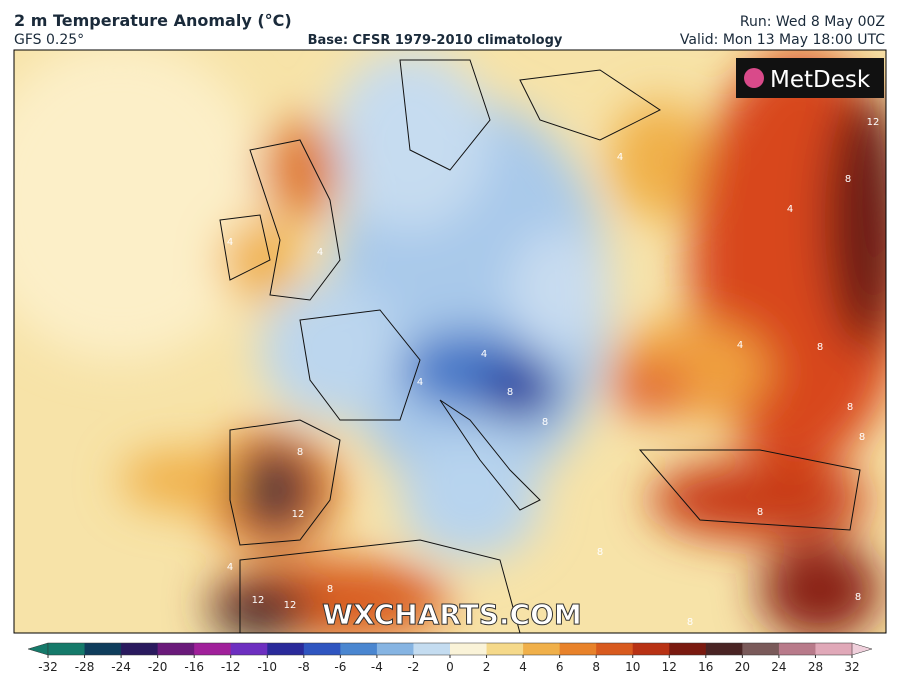 The width and height of the screenshot is (900, 689). I want to click on colorbar-tick-label: -10, so click(267, 667).